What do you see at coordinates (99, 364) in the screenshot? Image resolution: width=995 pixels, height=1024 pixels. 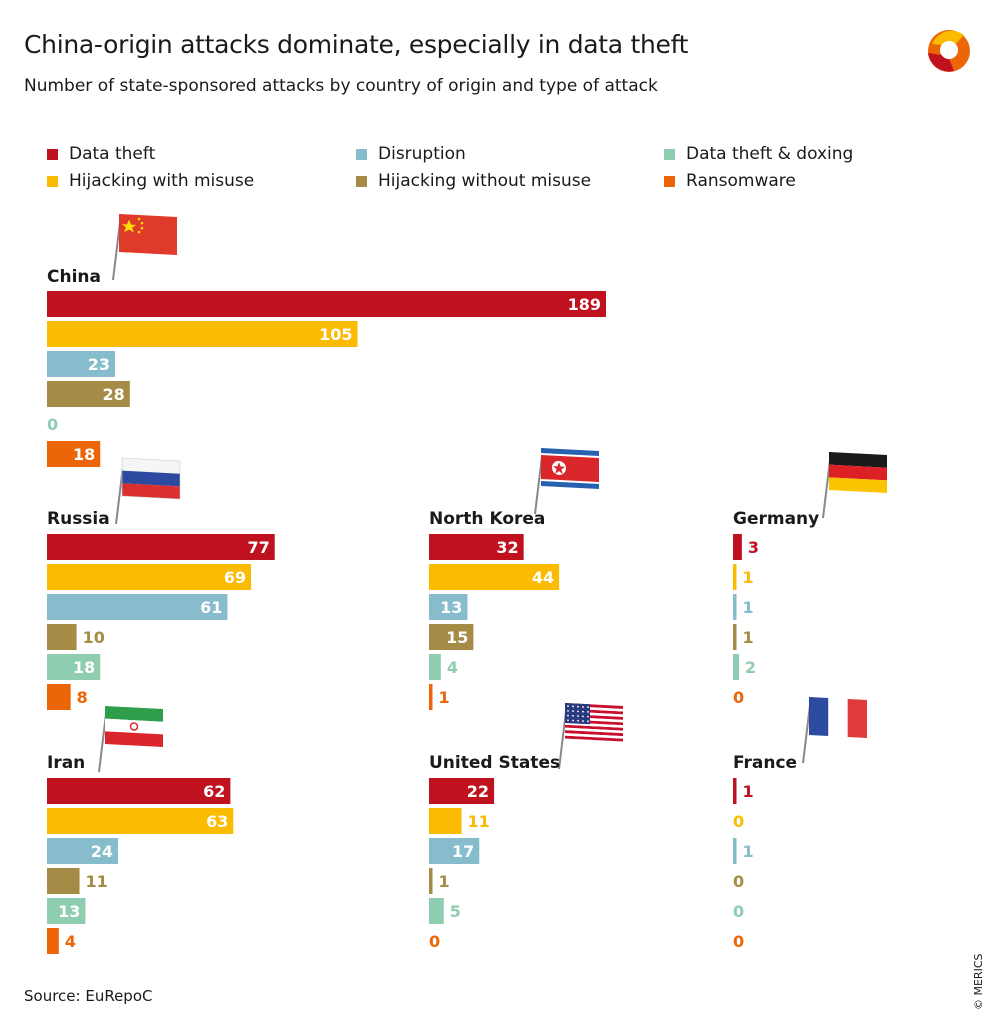 I see `data-label: 23` at bounding box center [99, 364].